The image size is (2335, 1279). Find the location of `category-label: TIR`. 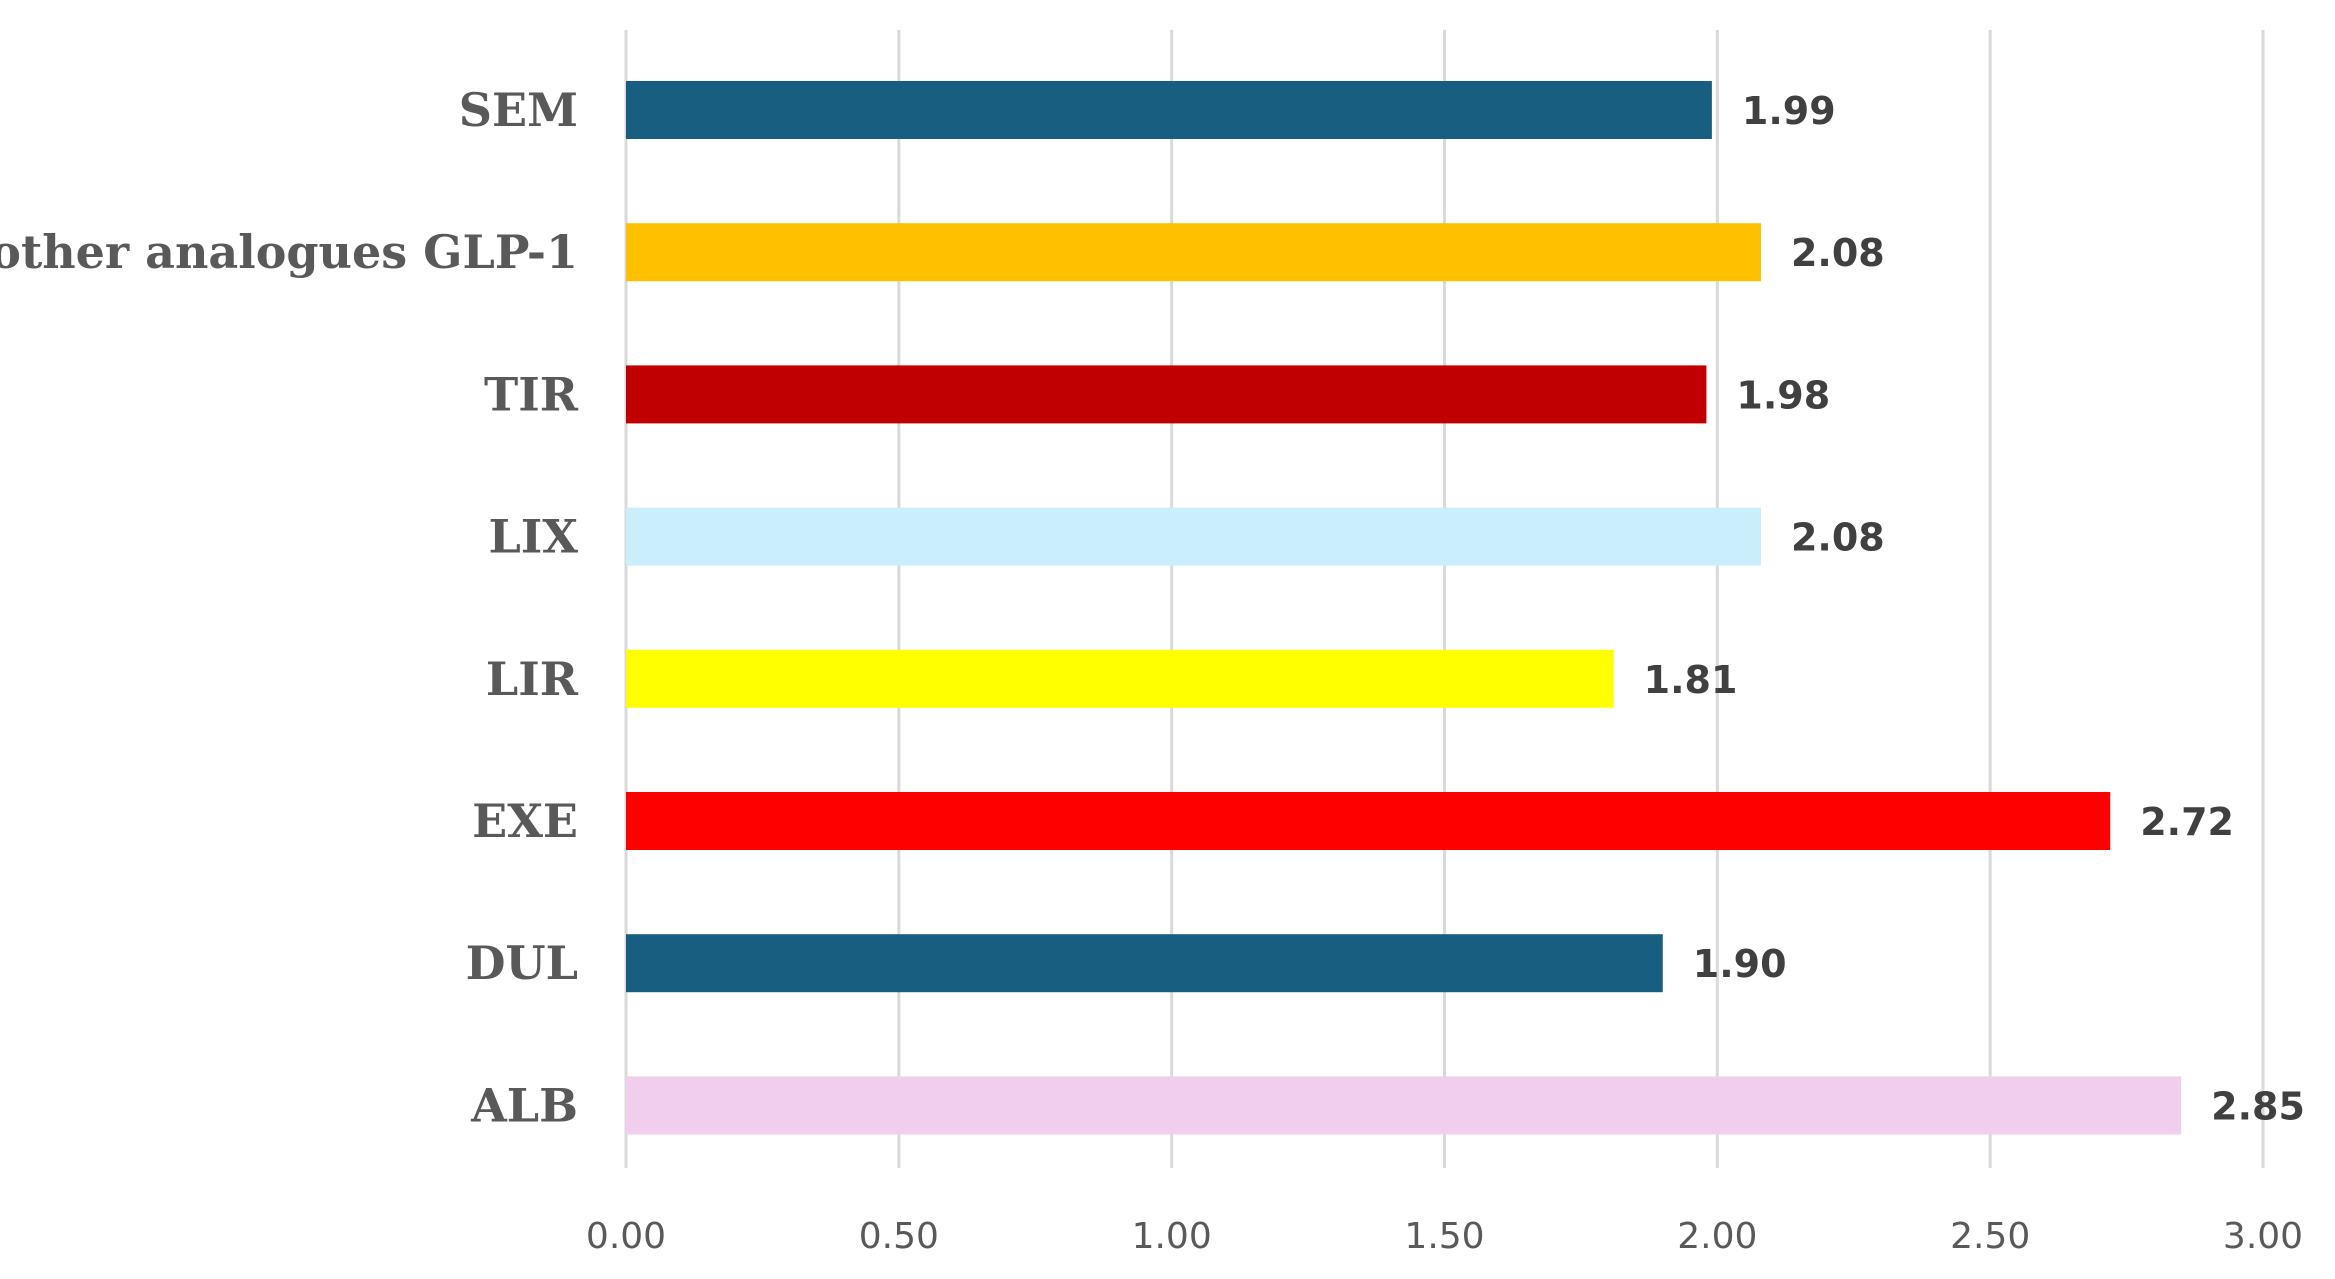

category-label: TIR is located at coordinates (531, 394).